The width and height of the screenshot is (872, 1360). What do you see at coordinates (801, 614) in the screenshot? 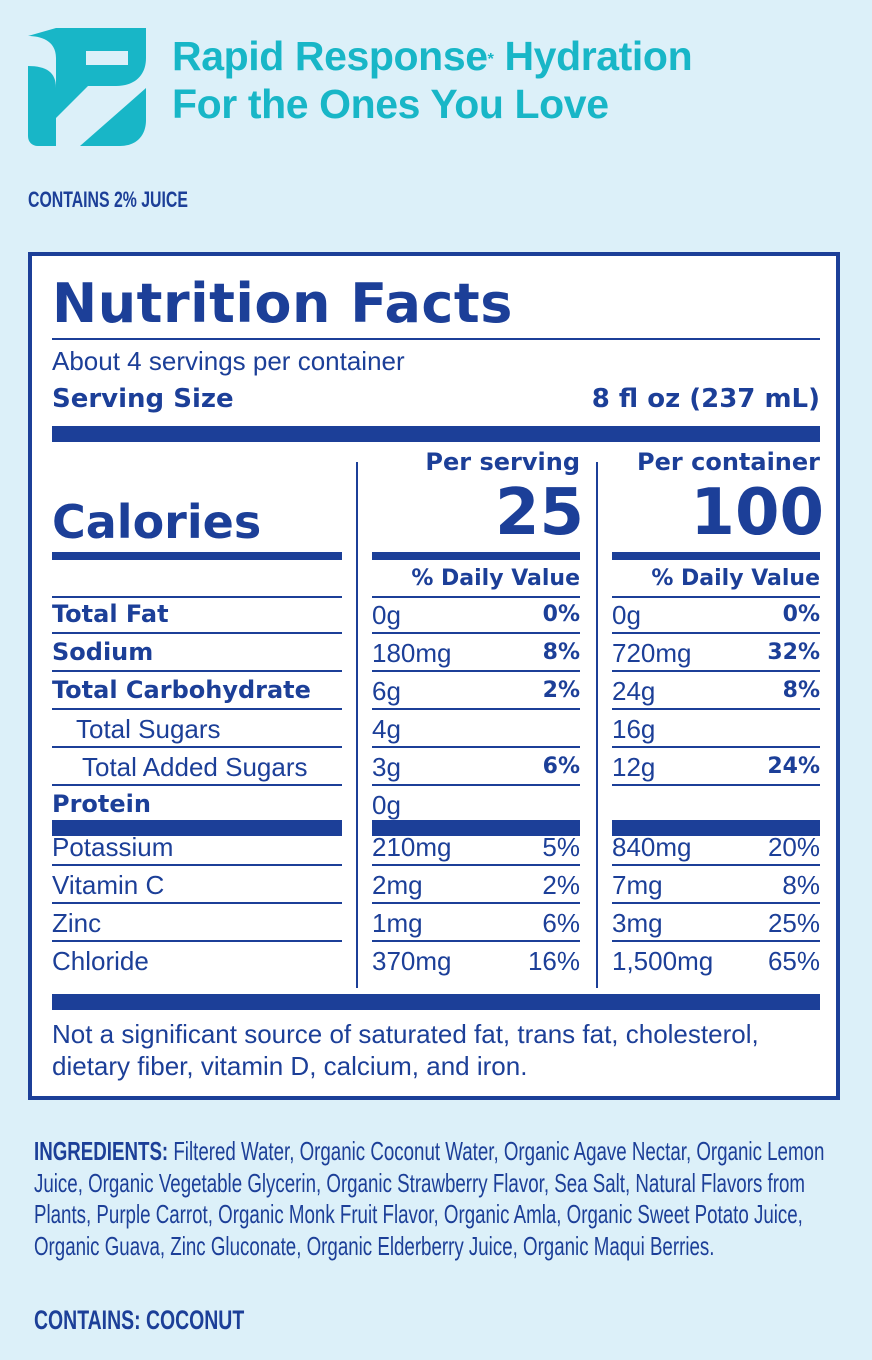
I see `container-daily-value: 0%` at bounding box center [801, 614].